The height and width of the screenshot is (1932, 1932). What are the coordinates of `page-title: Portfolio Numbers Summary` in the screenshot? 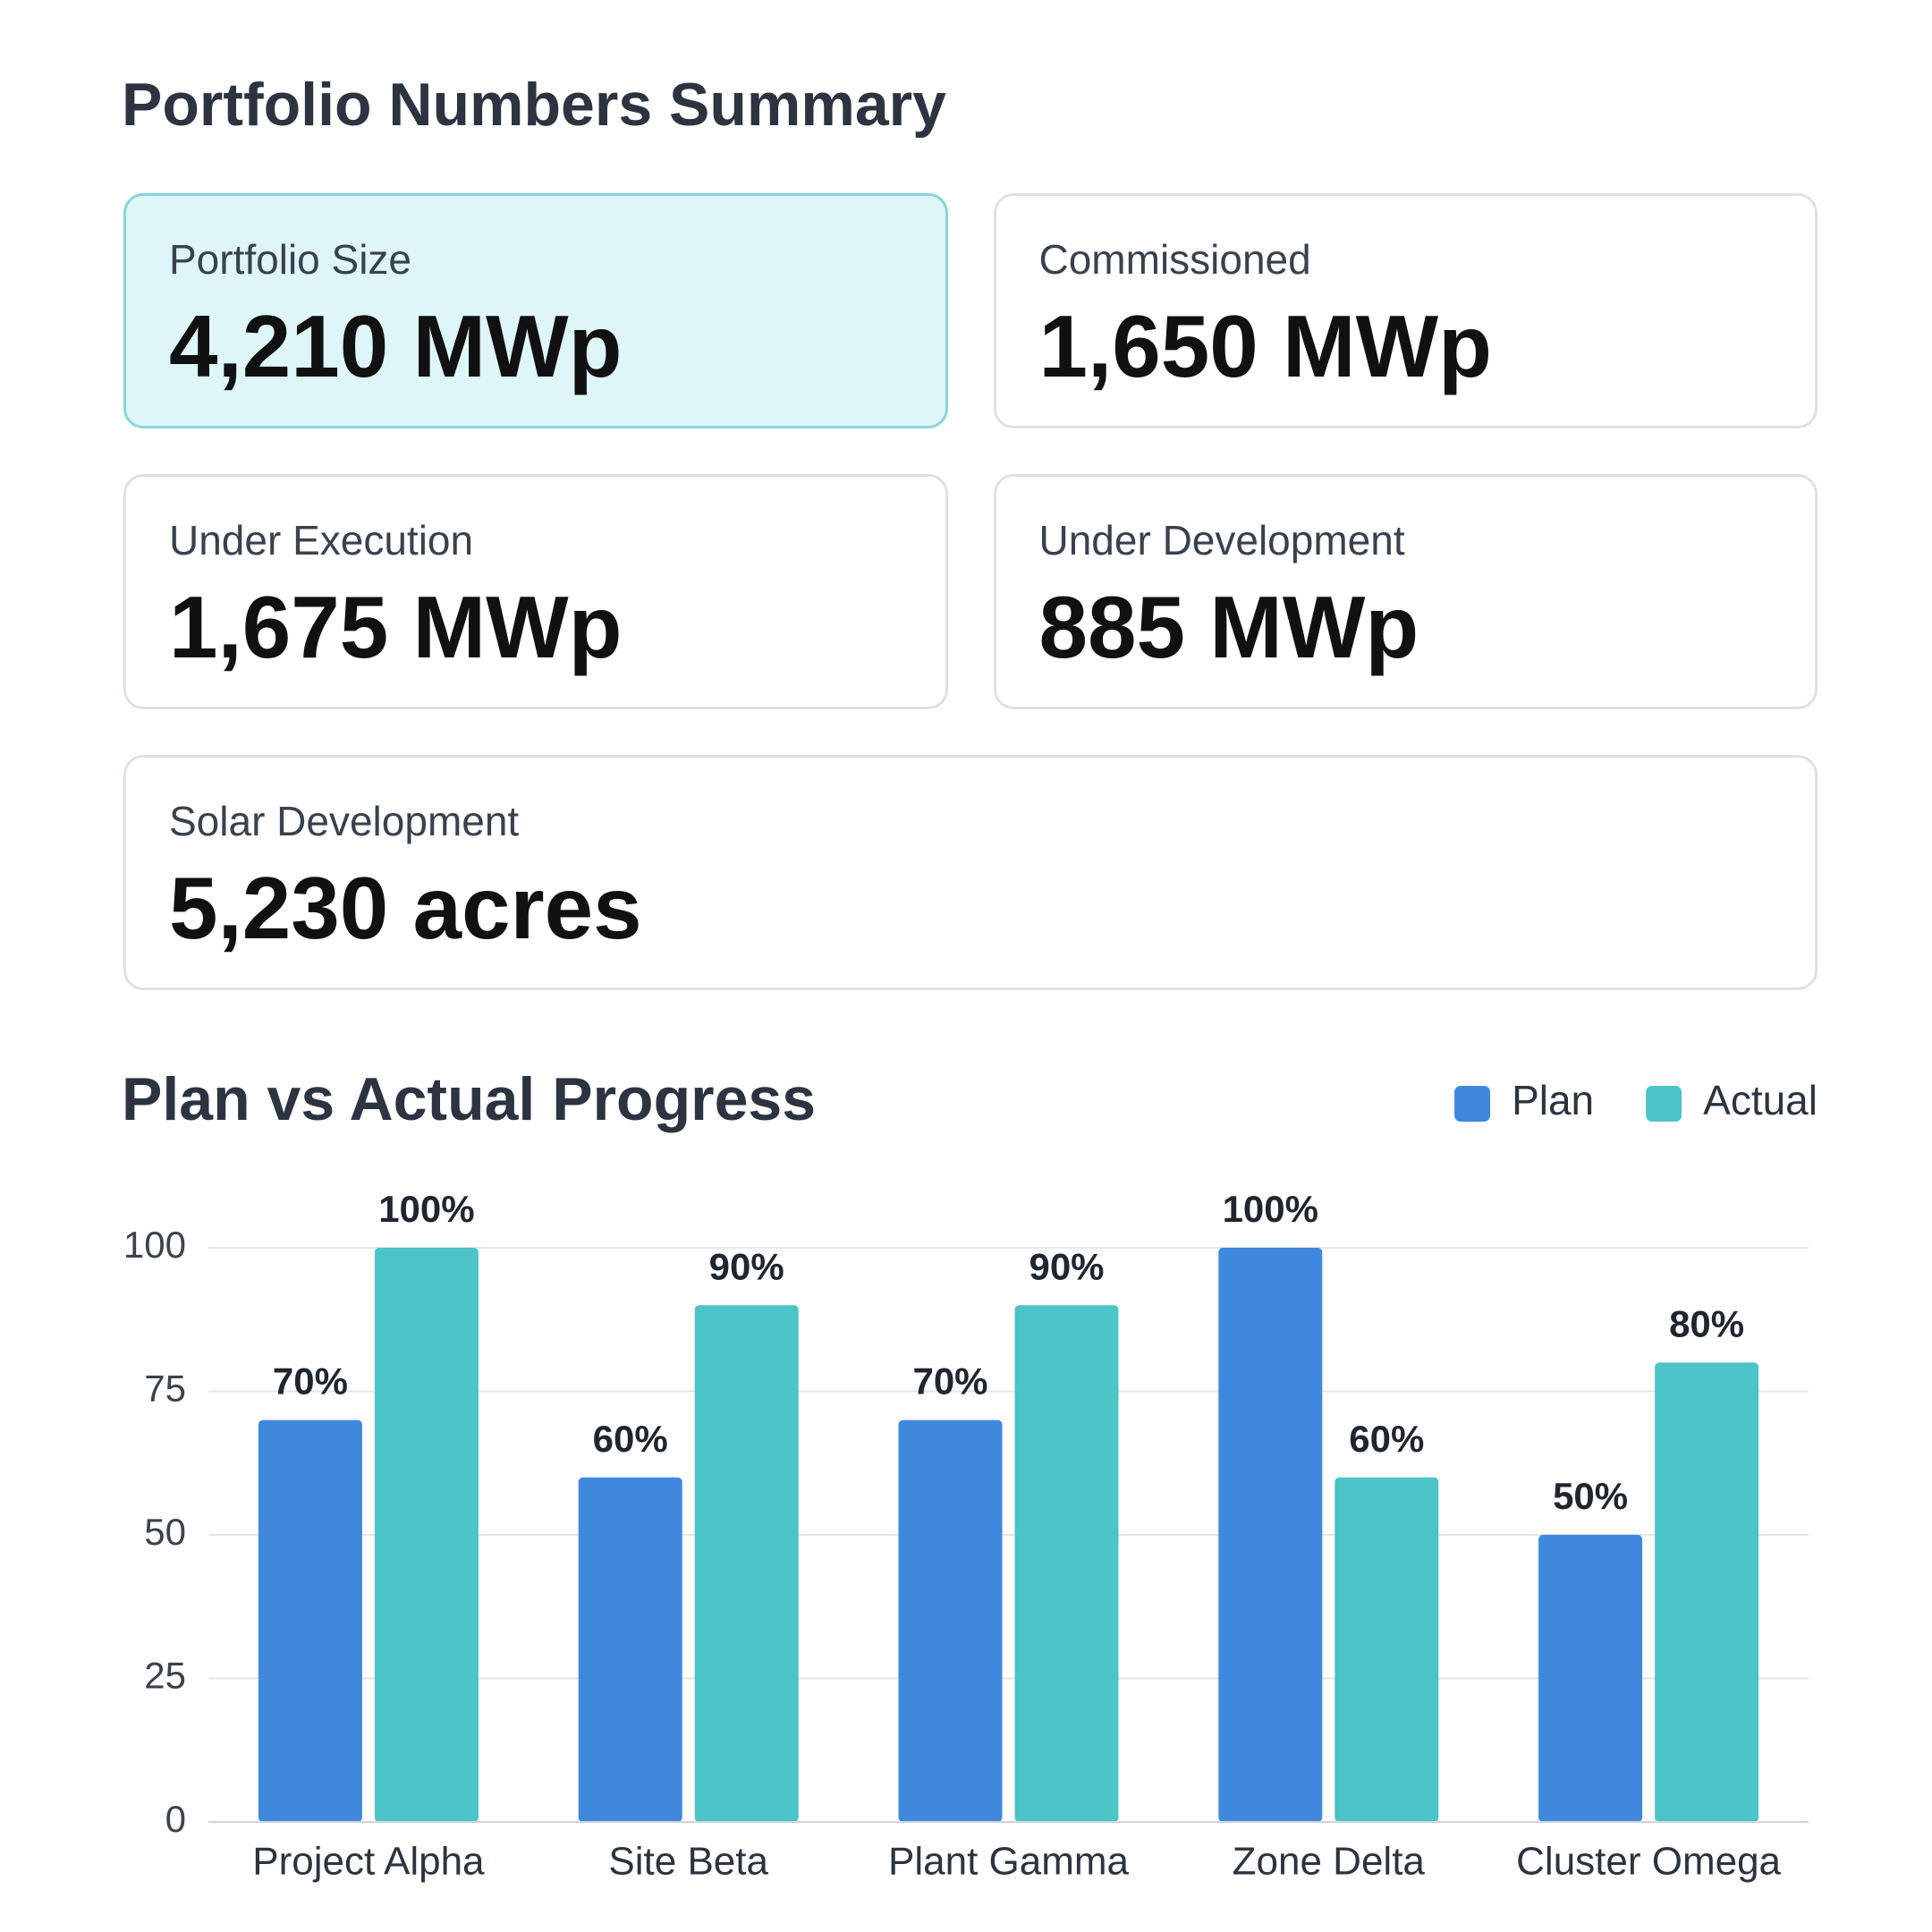 It's located at (534, 105).